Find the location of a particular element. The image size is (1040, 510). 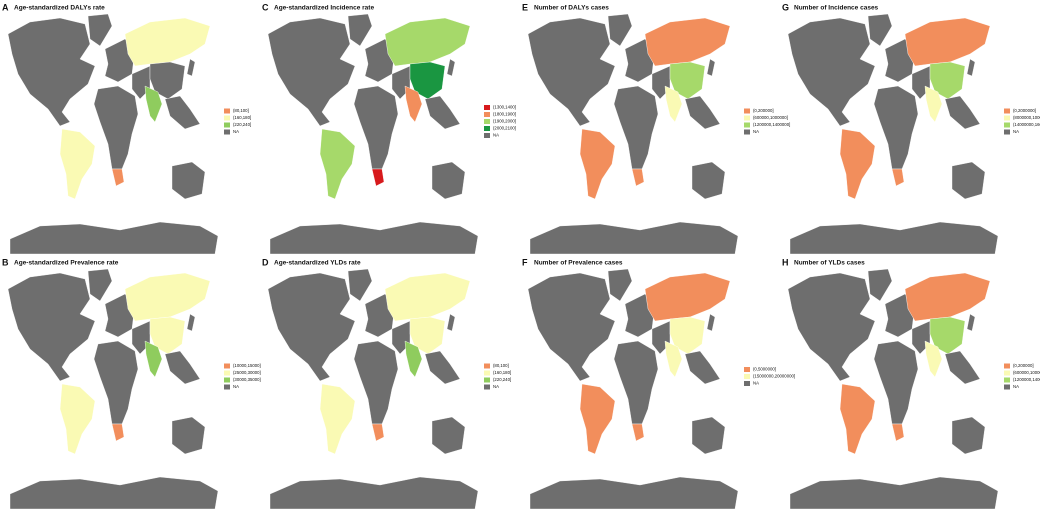

panel-letter: A is located at coordinates (5, 7).